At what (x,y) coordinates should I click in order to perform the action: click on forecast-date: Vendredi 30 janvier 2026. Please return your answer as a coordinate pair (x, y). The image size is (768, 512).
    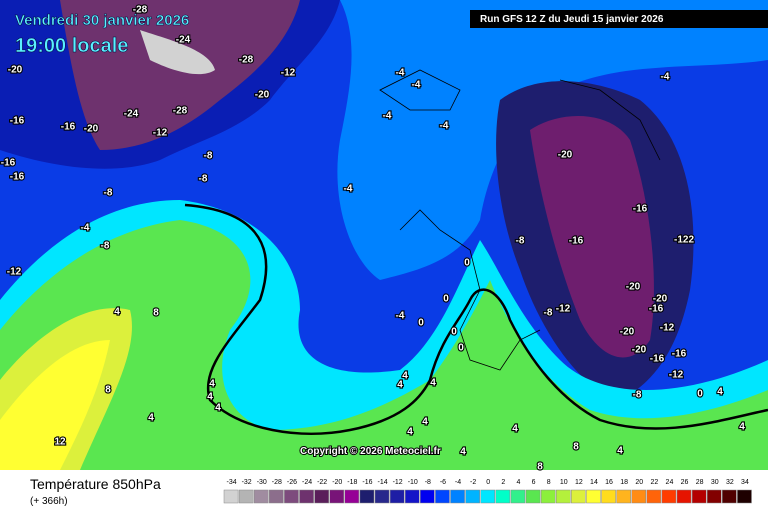
    Looking at the image, I should click on (102, 20).